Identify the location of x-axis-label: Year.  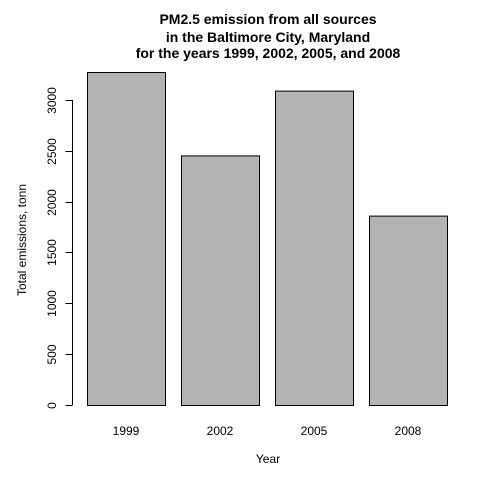
(268, 459).